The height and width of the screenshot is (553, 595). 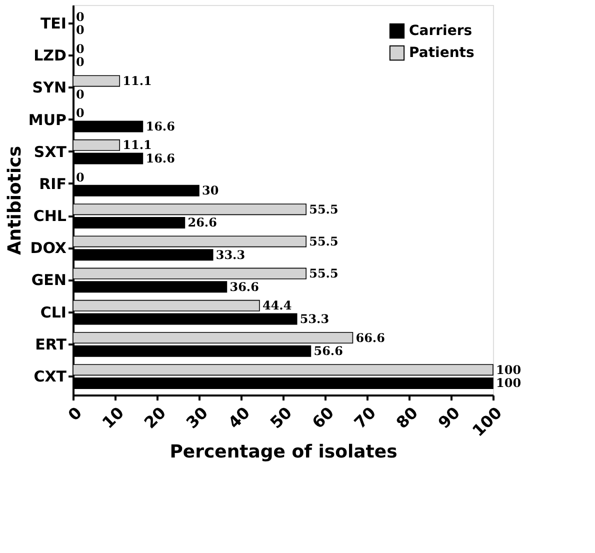 What do you see at coordinates (239, 417) in the screenshot?
I see `x-tick-label: 40` at bounding box center [239, 417].